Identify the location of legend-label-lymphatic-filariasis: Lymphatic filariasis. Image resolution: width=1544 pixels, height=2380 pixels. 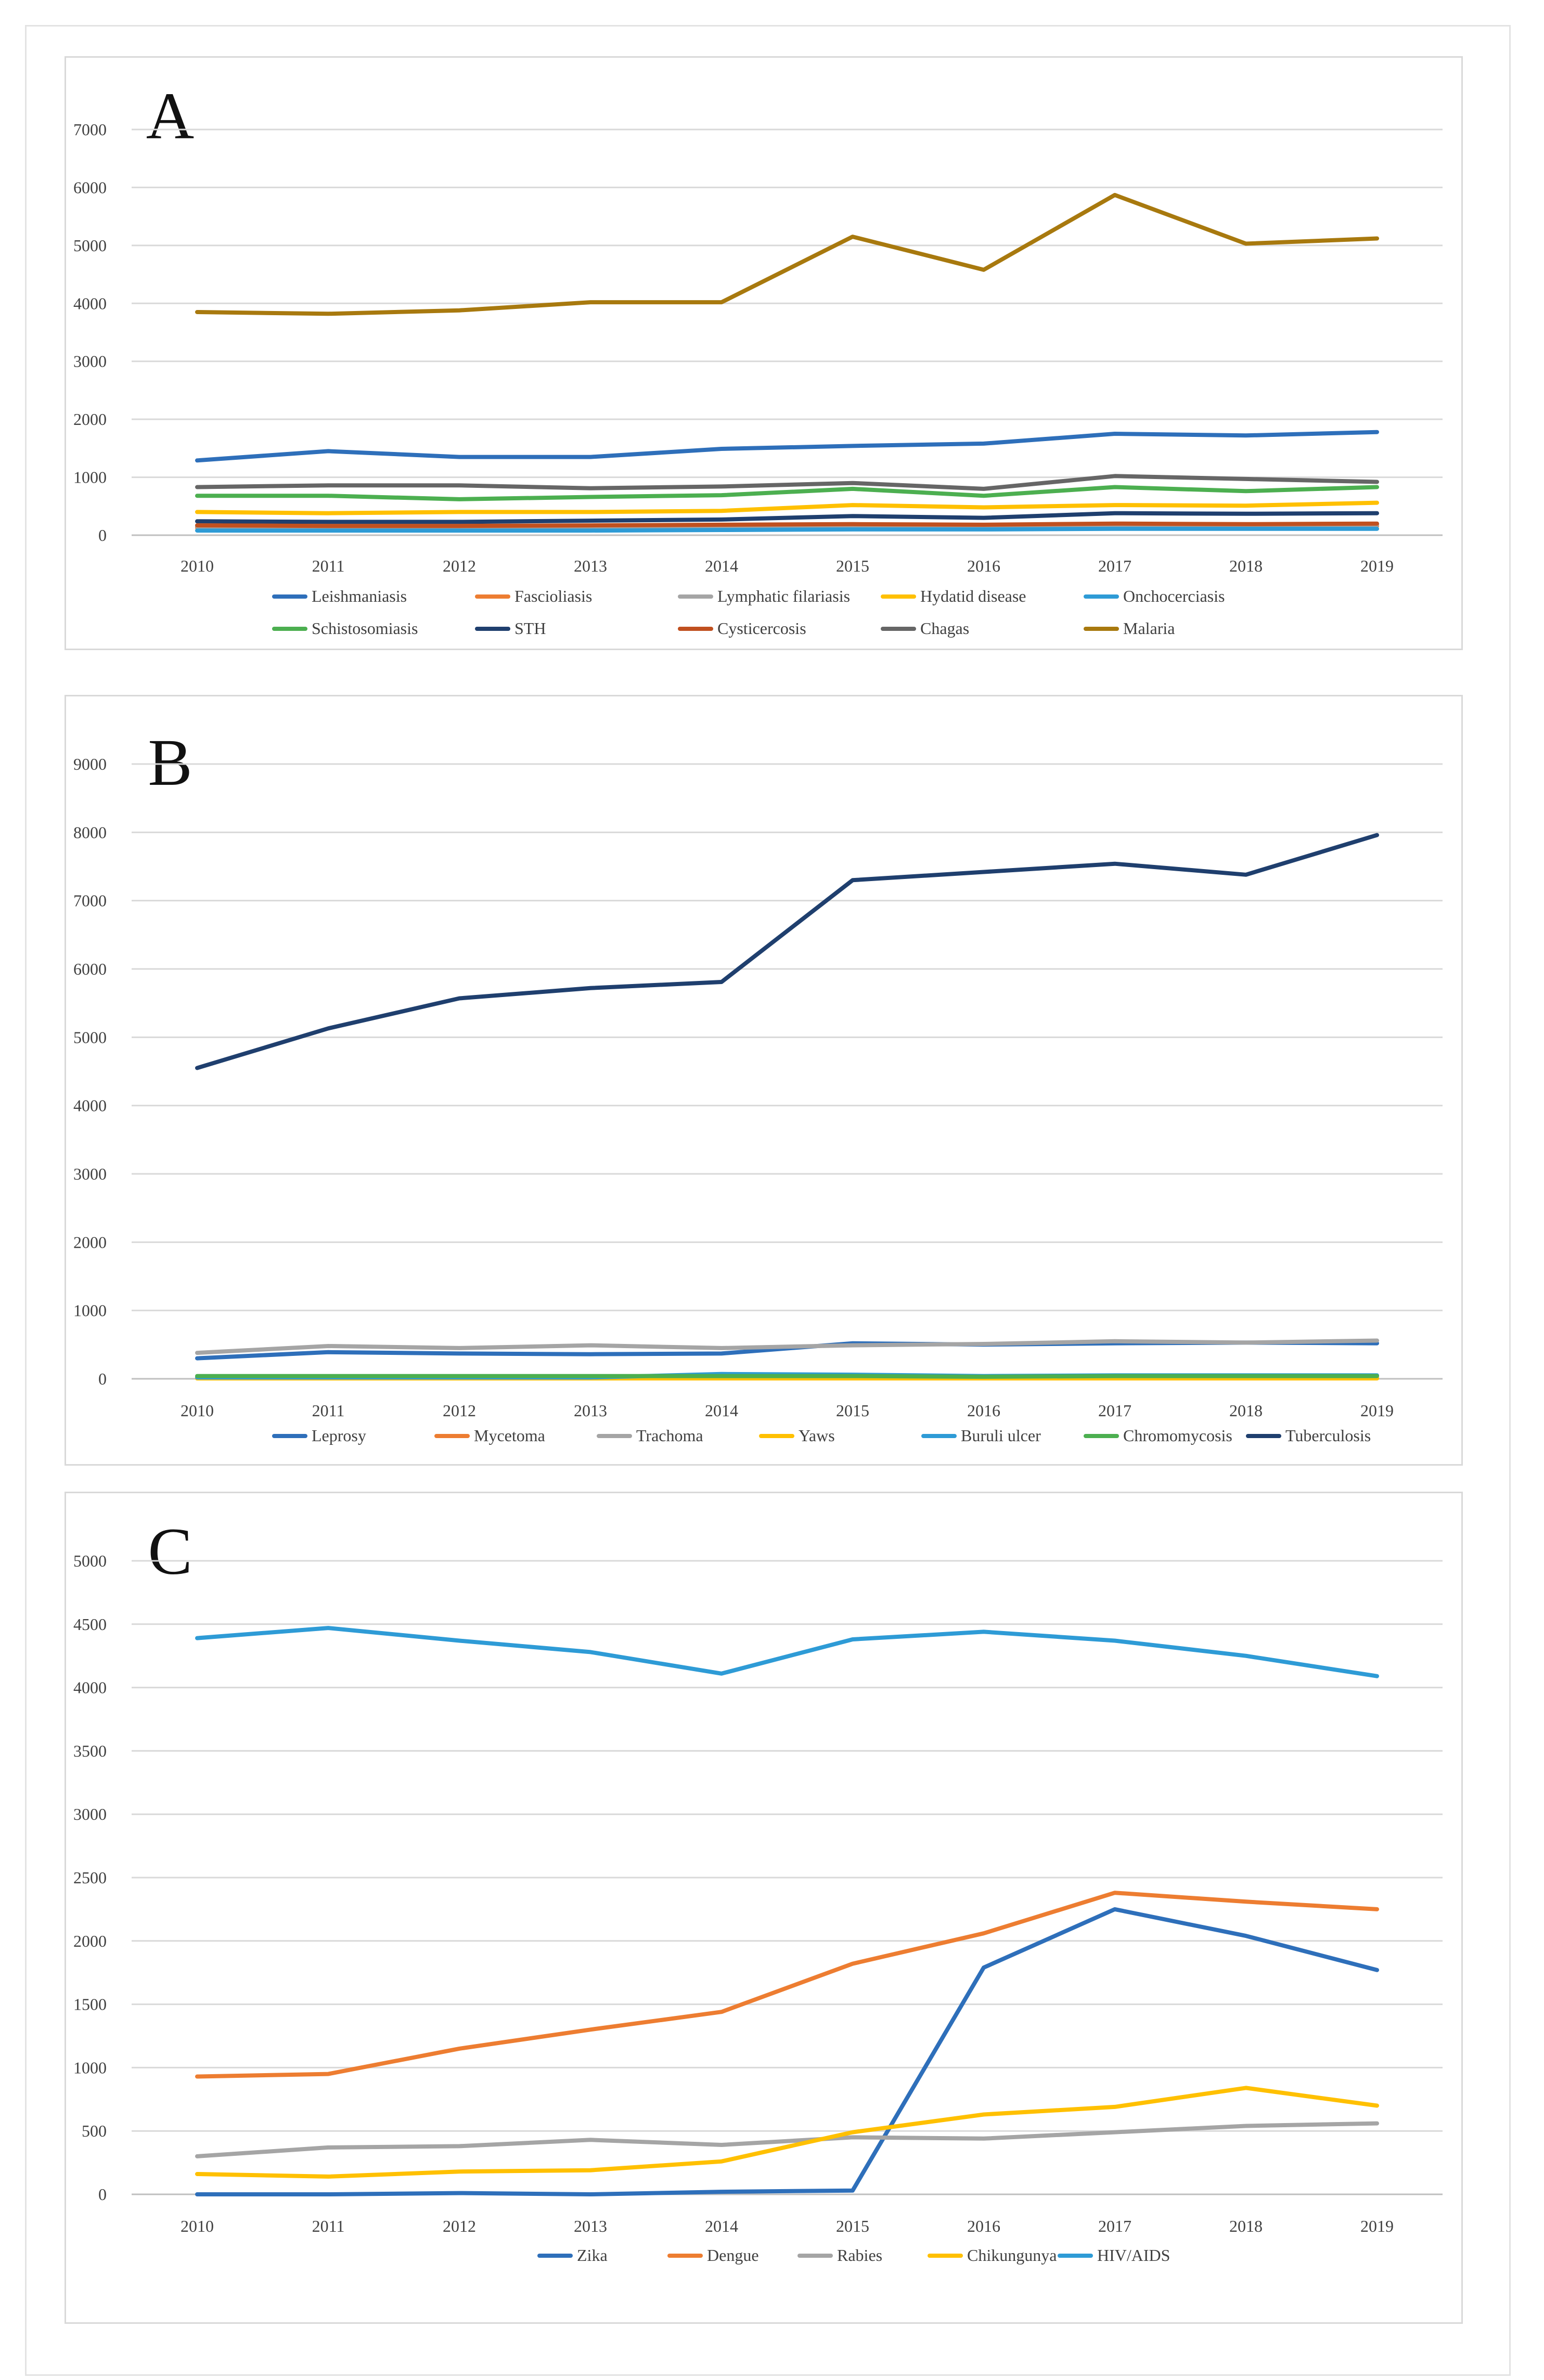
(783, 596).